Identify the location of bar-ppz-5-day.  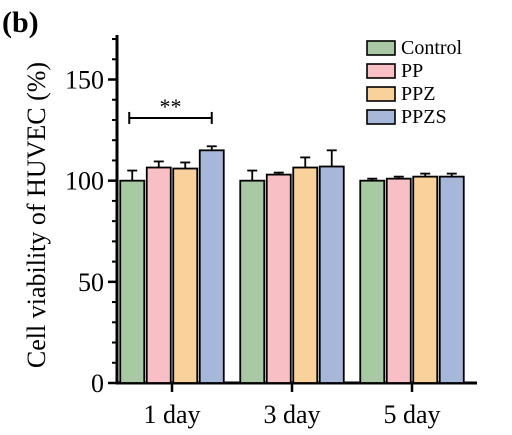
(425, 279).